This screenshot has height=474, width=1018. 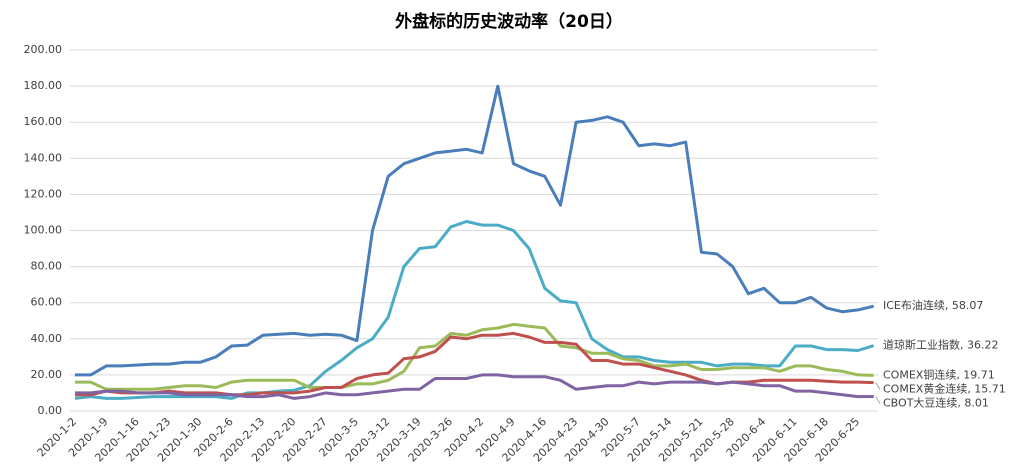 I want to click on y-tick-label: 180.00, so click(x=43, y=85).